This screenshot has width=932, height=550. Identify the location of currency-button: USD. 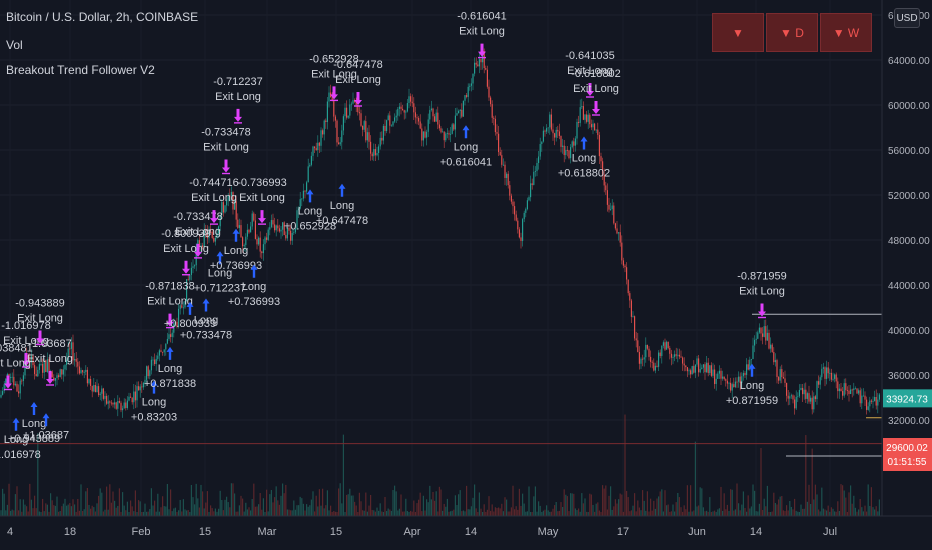
(907, 18).